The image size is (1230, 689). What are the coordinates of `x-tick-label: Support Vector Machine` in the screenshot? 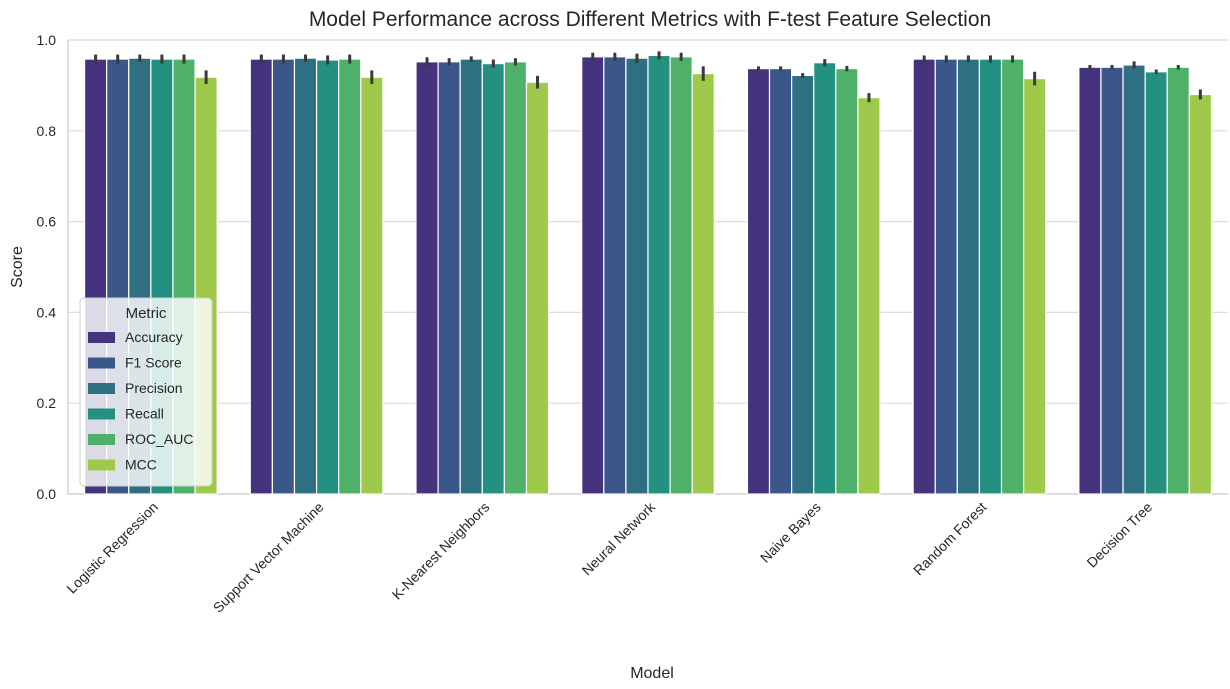 It's located at (268, 557).